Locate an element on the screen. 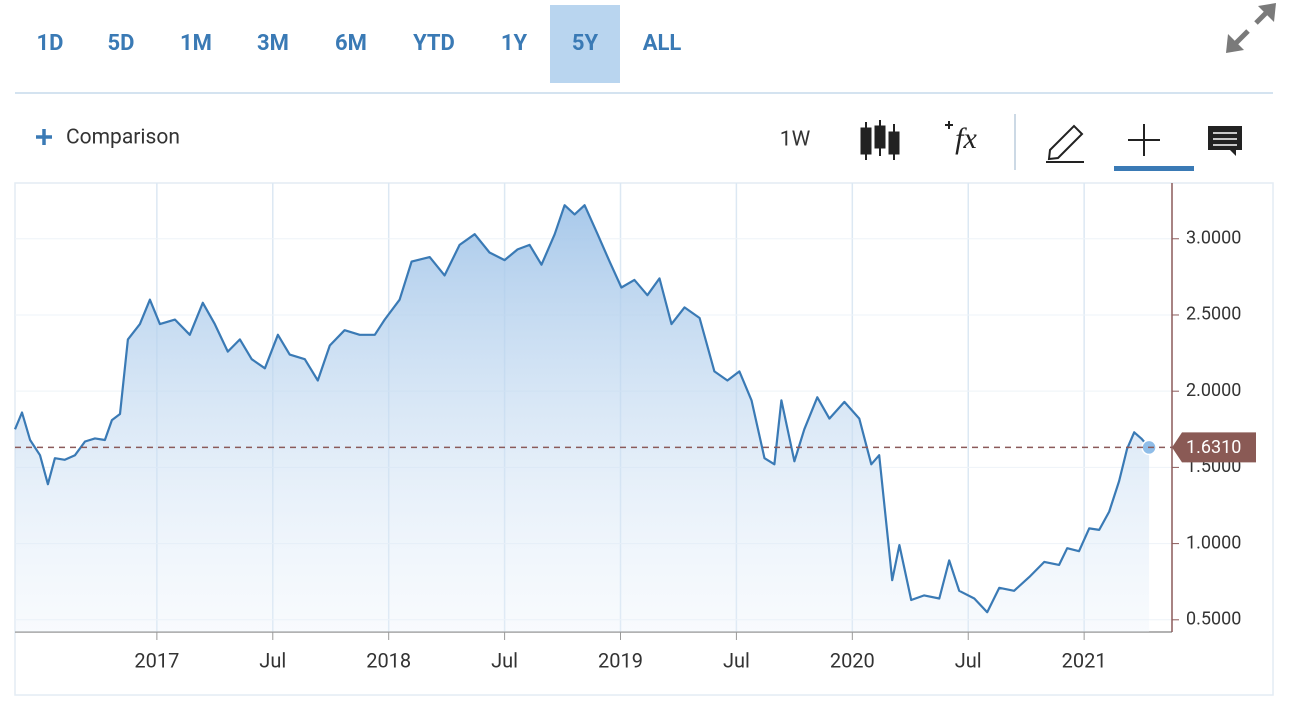  x-tick-label: 2018 is located at coordinates (388, 660).